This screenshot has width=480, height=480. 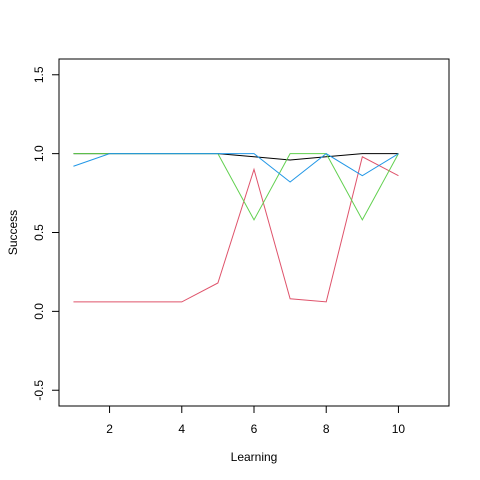 I want to click on x-tick-label: 4, so click(x=181, y=429).